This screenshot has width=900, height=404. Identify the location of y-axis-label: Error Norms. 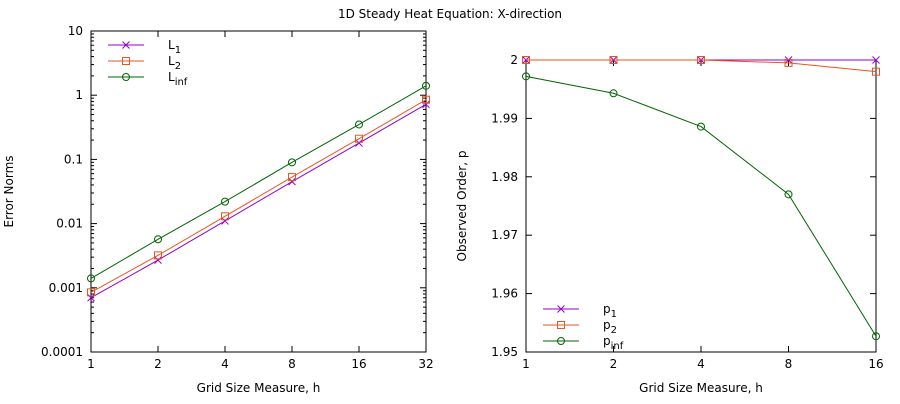
(9, 191).